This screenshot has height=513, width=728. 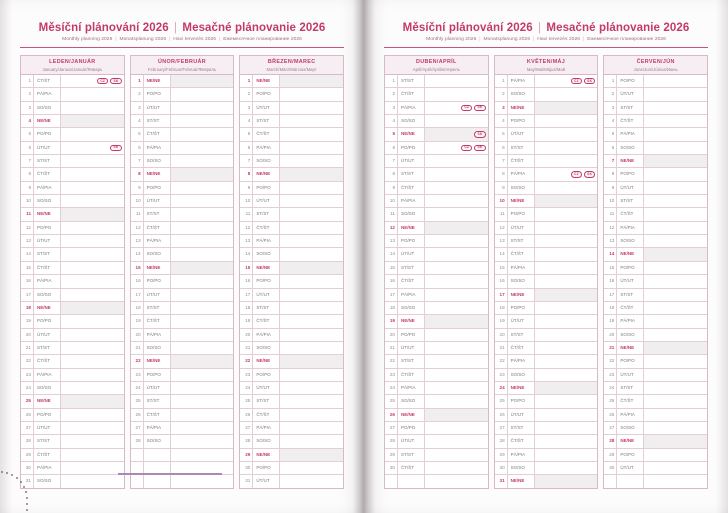 What do you see at coordinates (72, 108) in the screenshot?
I see `day-row: 3 SO/SO` at bounding box center [72, 108].